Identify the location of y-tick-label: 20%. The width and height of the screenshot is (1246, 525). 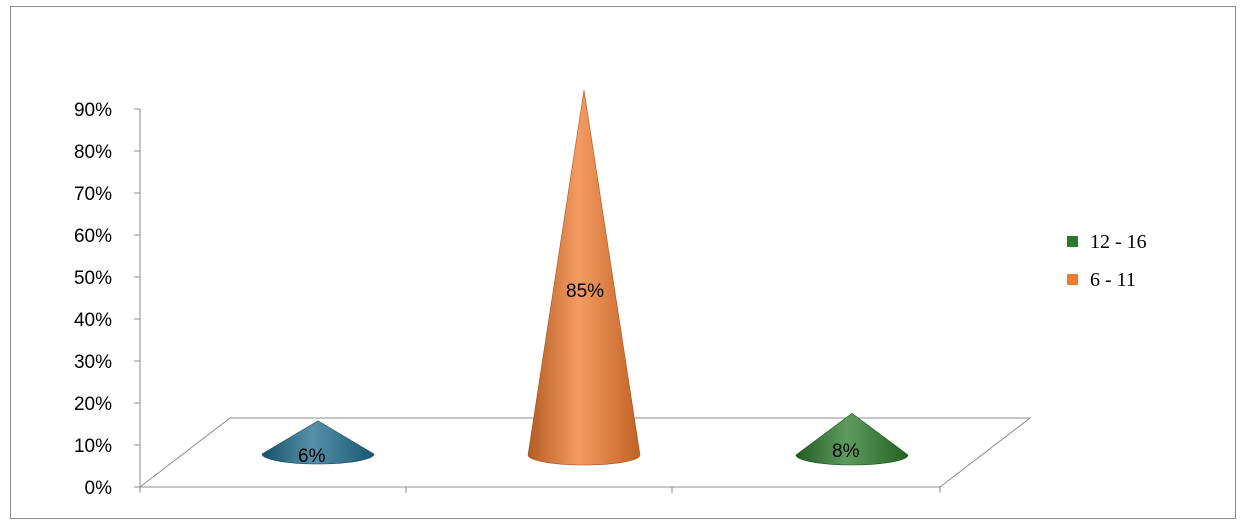
(93, 404).